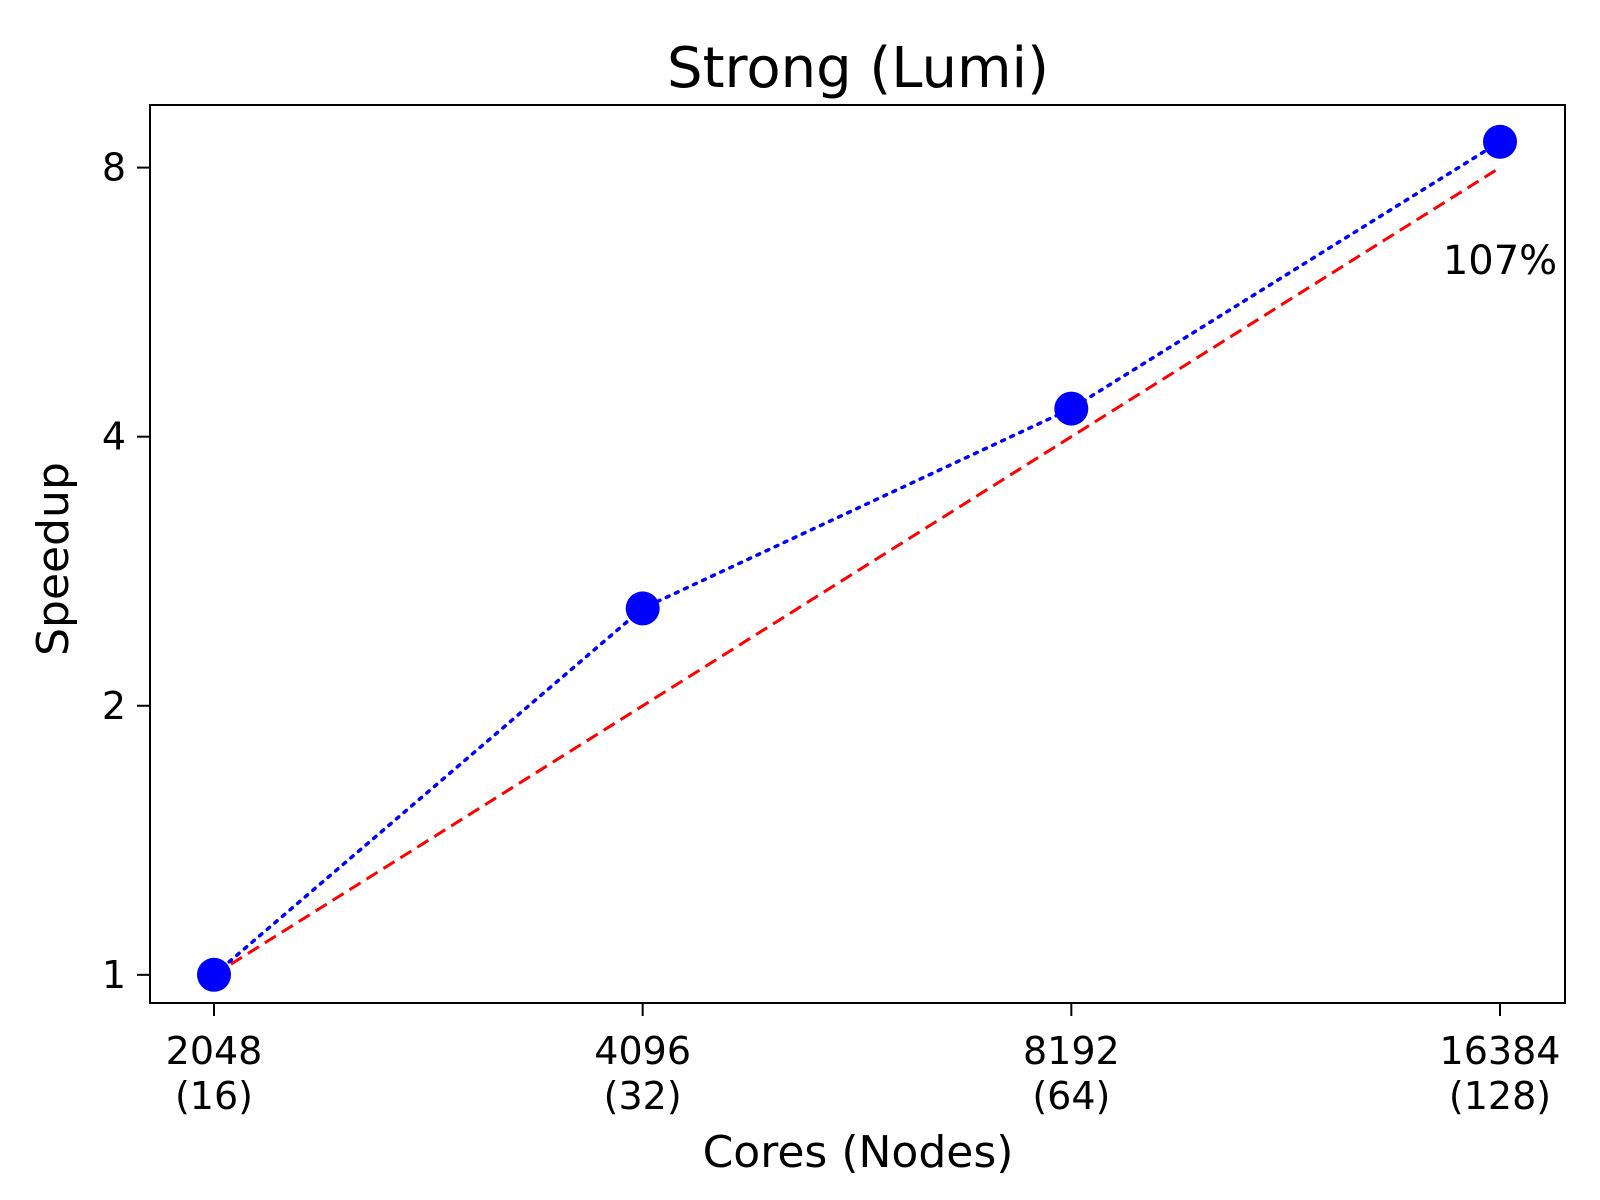 The image size is (1600, 1200). What do you see at coordinates (114, 706) in the screenshot?
I see `y-tick-label: 2` at bounding box center [114, 706].